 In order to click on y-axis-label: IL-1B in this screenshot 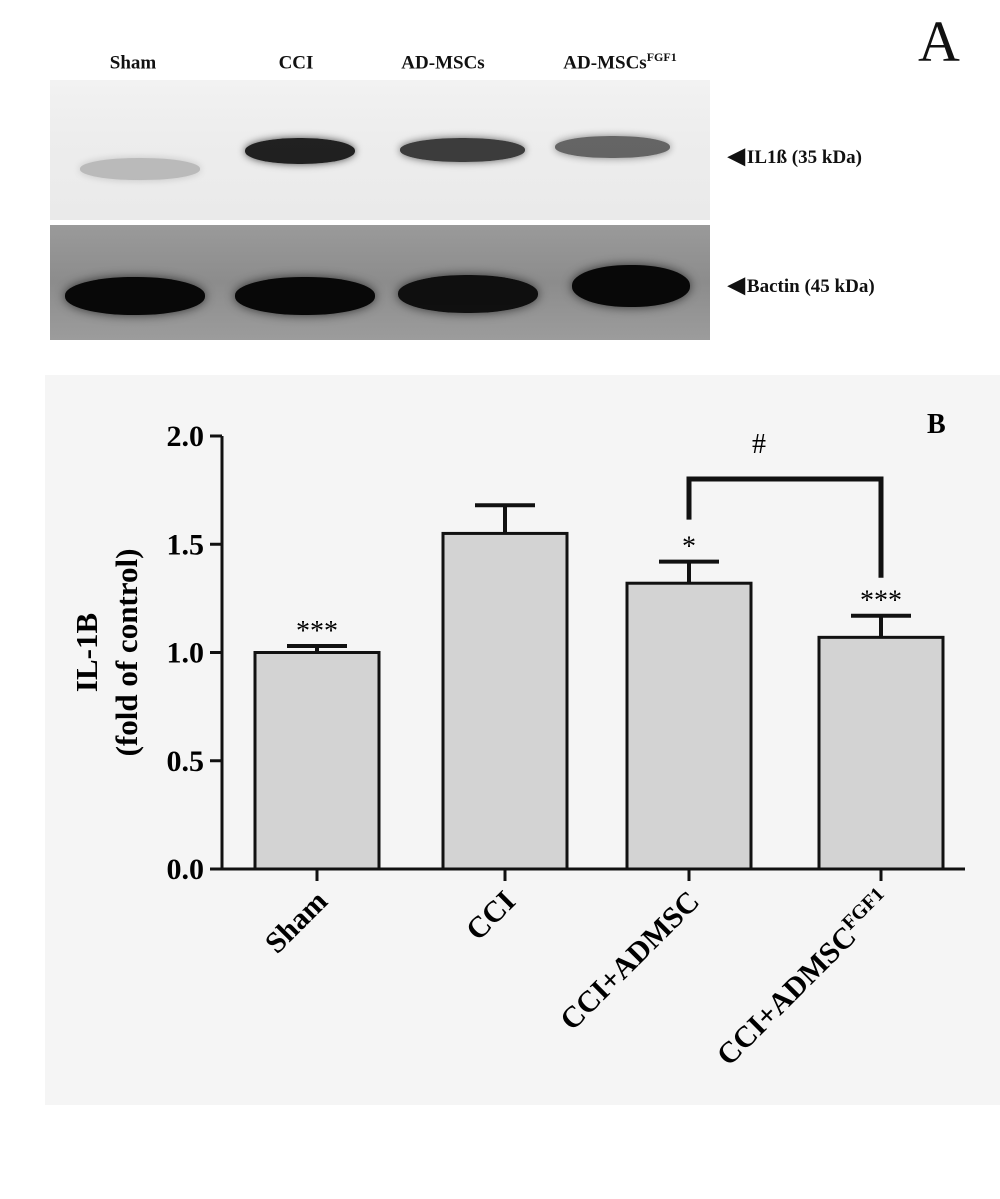, I will do `click(86, 652)`.